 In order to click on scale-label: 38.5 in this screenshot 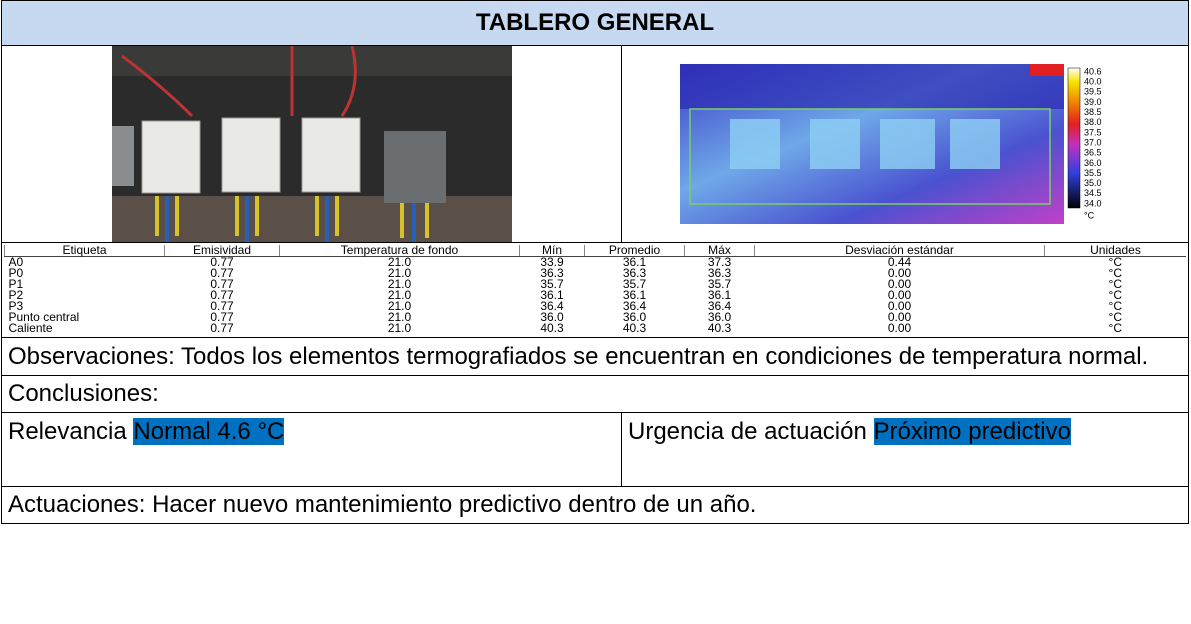, I will do `click(1093, 112)`.